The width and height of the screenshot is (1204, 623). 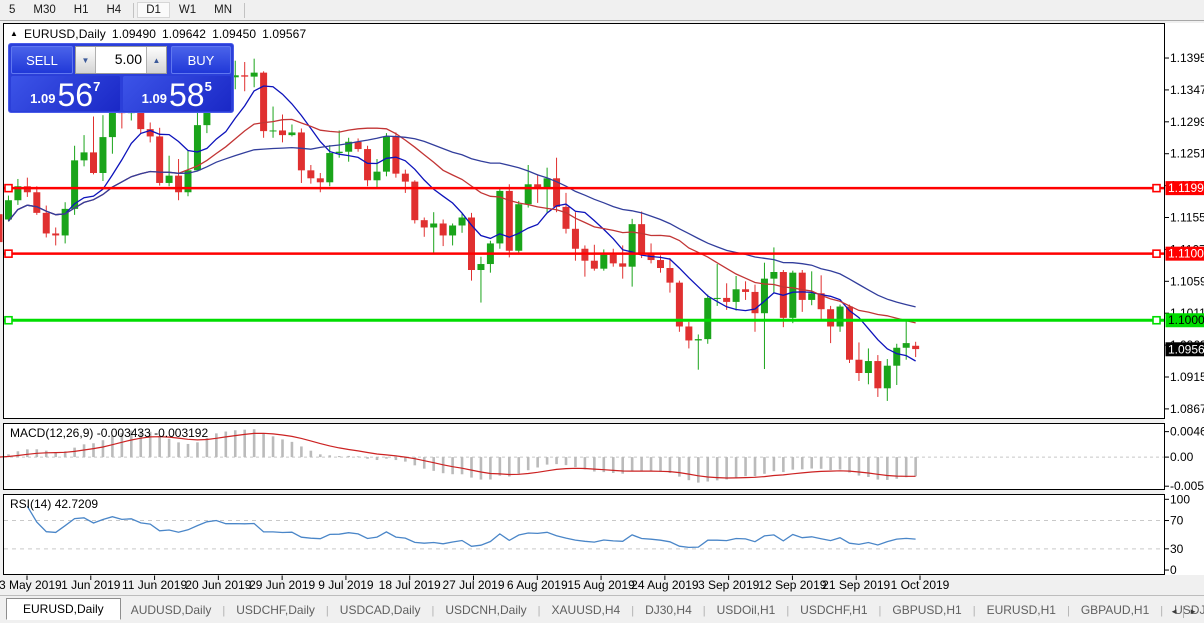 What do you see at coordinates (486, 610) in the screenshot?
I see `chart-tab-usdcnh-daily: USDCNH,Daily` at bounding box center [486, 610].